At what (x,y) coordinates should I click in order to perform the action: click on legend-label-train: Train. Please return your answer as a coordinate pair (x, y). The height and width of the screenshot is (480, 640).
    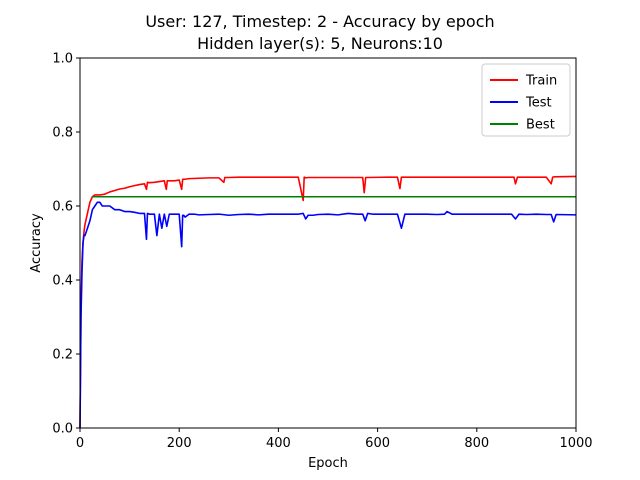
    Looking at the image, I should click on (541, 81).